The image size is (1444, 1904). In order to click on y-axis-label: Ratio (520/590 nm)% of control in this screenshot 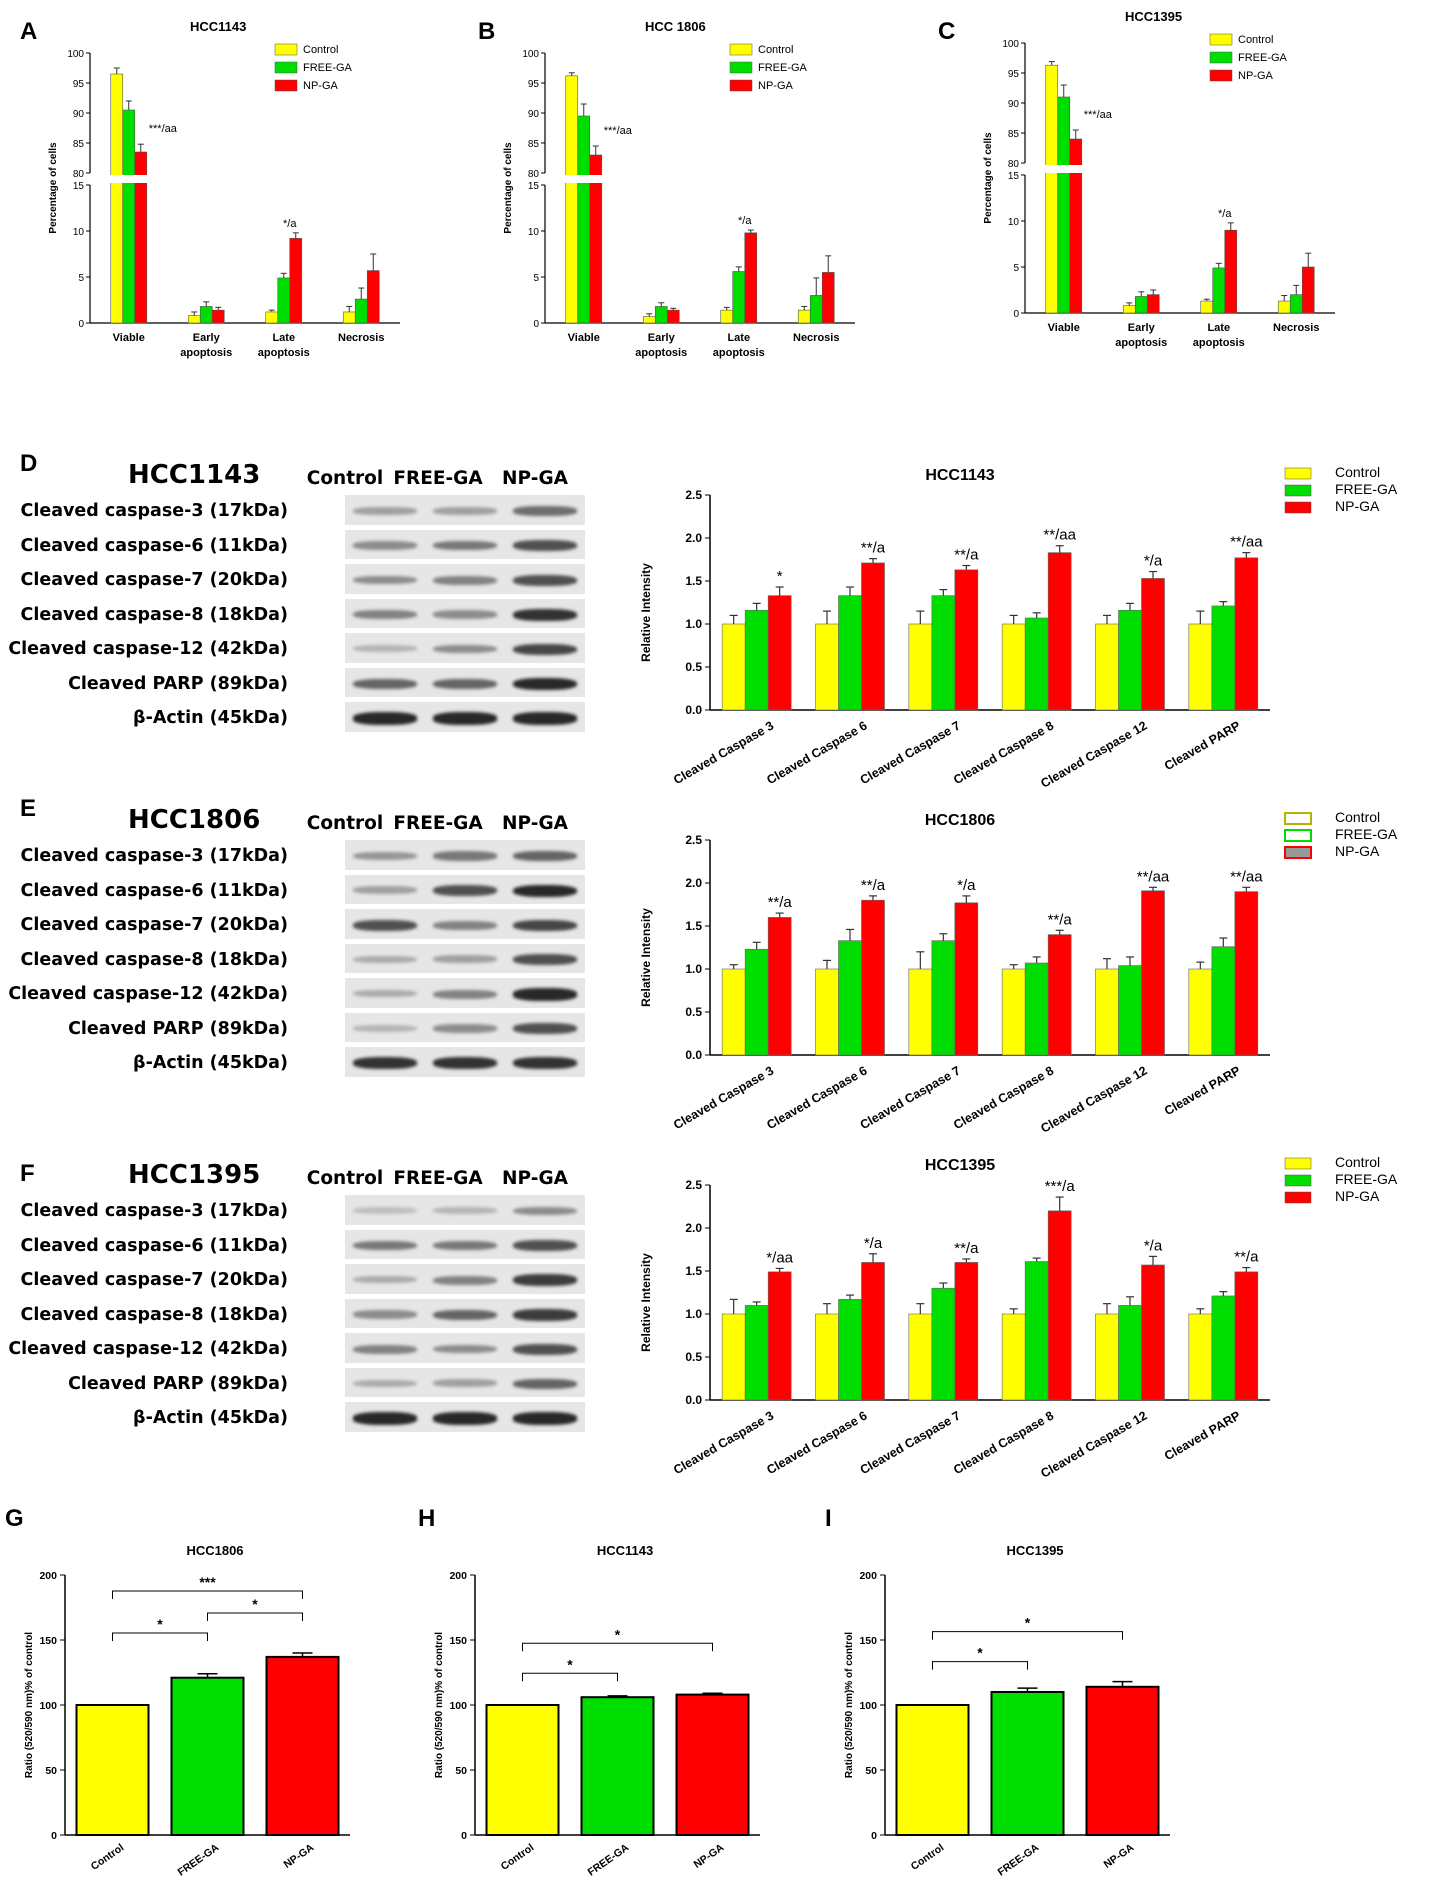, I will do `click(29, 1705)`.